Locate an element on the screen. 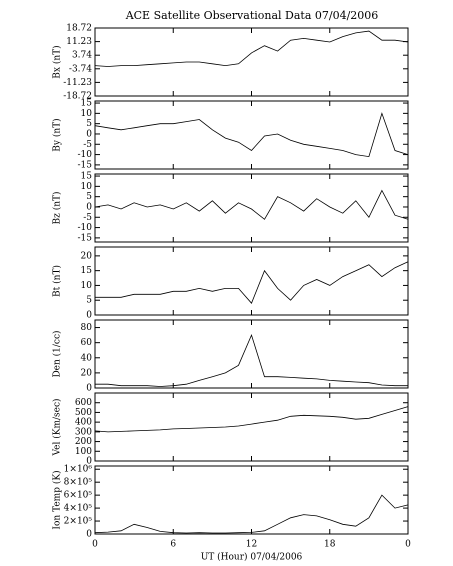 The width and height of the screenshot is (453, 566). y-tick-label: 8×10⁵ is located at coordinates (78, 483).